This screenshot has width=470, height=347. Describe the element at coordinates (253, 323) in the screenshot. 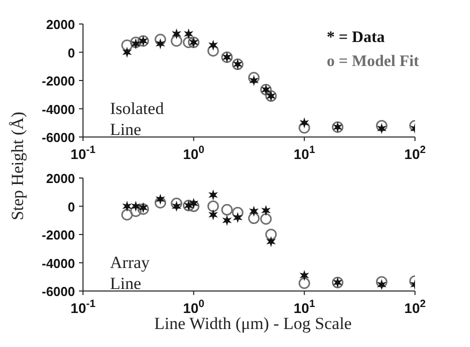

I see `x-axis-title: Line Width (μm) - Log Scale` at that location.